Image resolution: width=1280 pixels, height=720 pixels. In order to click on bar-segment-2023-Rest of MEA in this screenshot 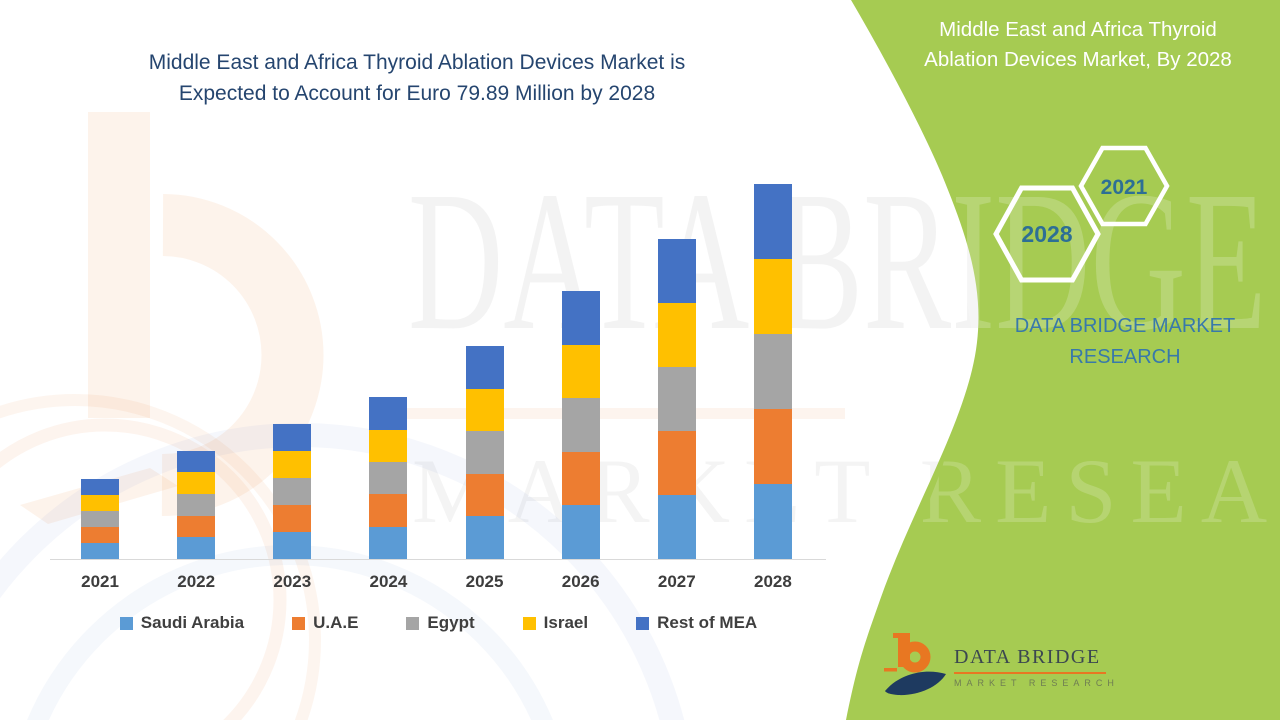, I will do `click(292, 438)`.